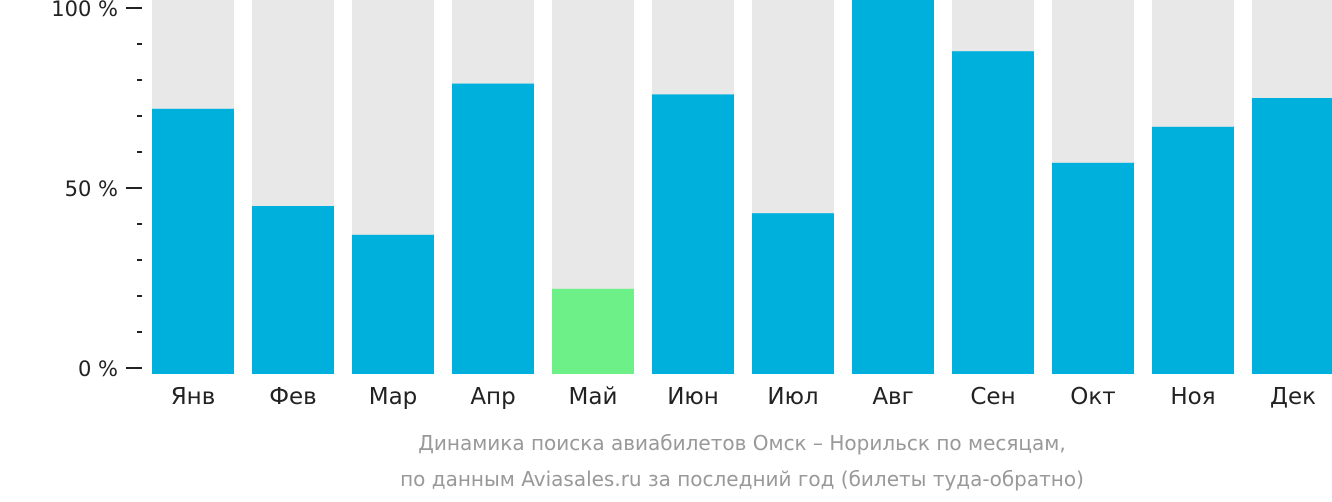 This screenshot has height=502, width=1332. Describe the element at coordinates (193, 397) in the screenshot. I see `x-tick-label: Янв` at that location.